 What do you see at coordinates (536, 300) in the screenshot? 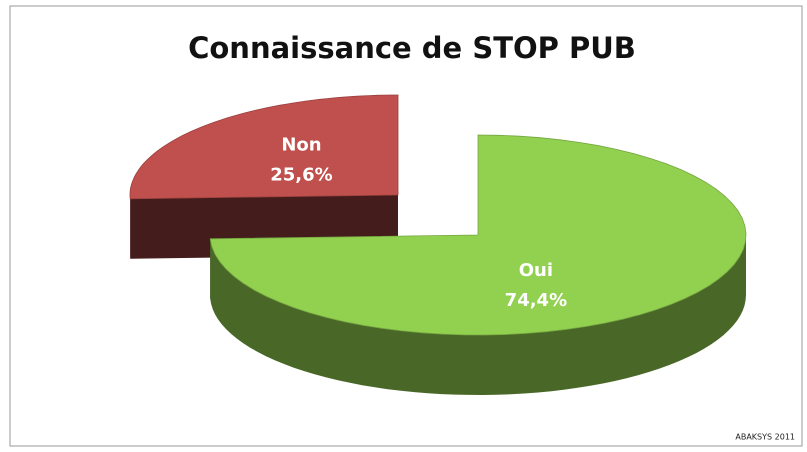
I see `value-label: 74,4%` at bounding box center [536, 300].